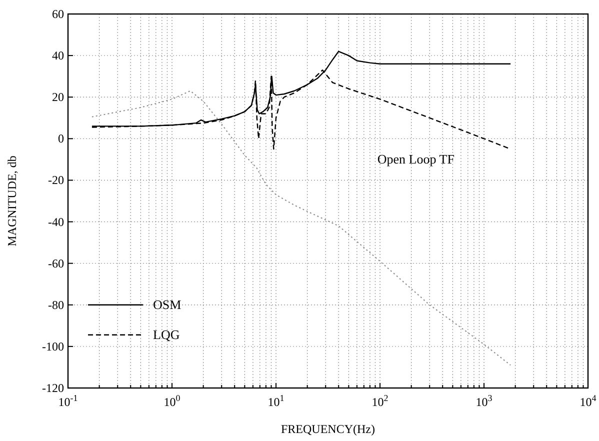 This screenshot has height=441, width=599. Describe the element at coordinates (172, 401) in the screenshot. I see `x-tick-label: 10$^{0}$` at that location.